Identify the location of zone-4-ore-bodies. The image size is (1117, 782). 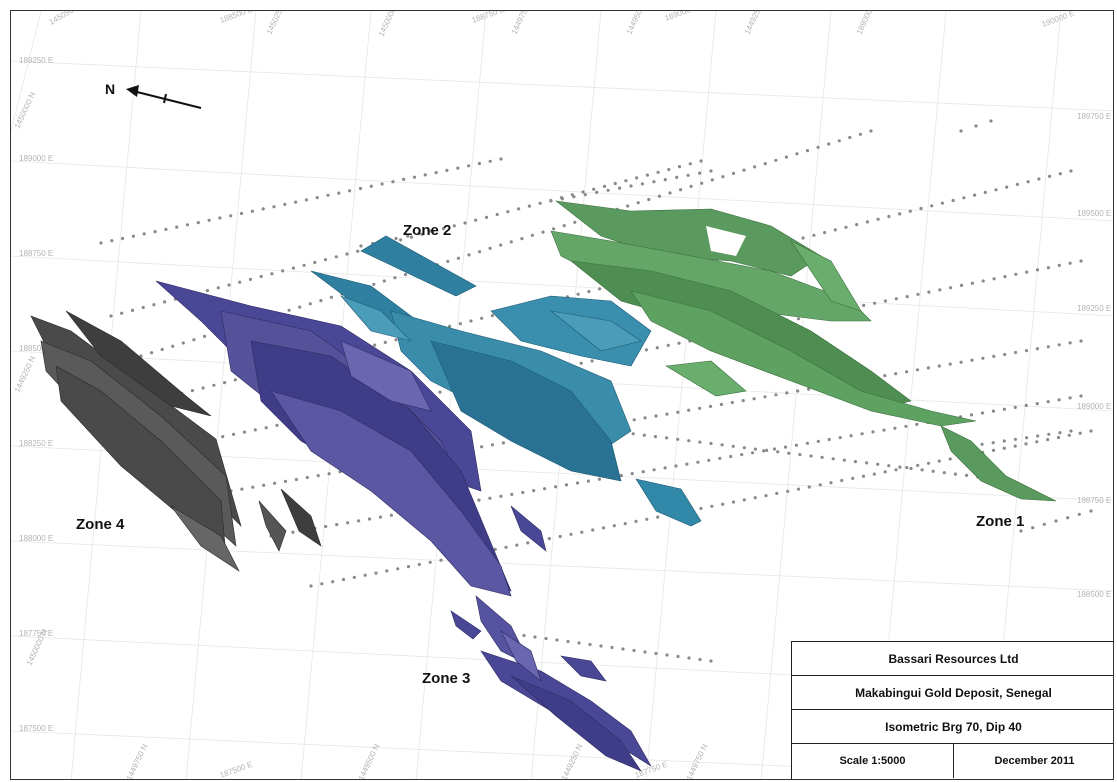
(176, 441).